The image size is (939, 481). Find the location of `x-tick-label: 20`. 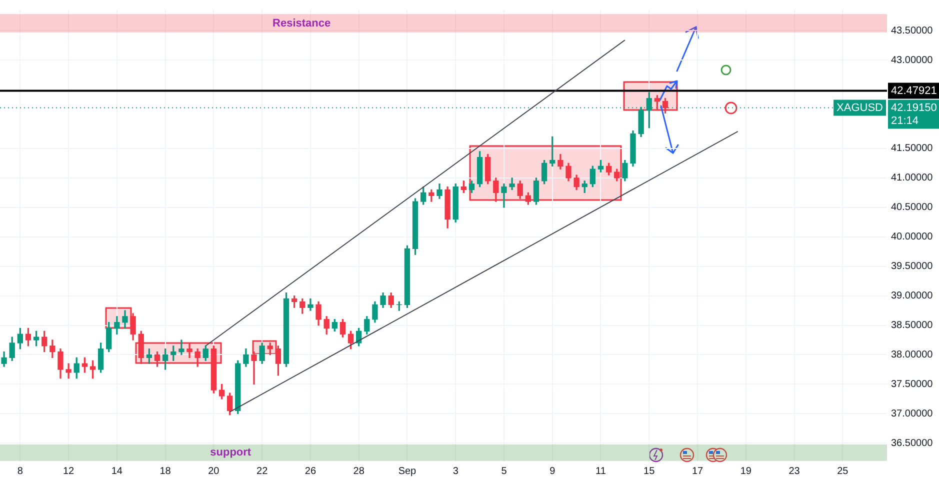

x-tick-label: 20 is located at coordinates (214, 471).